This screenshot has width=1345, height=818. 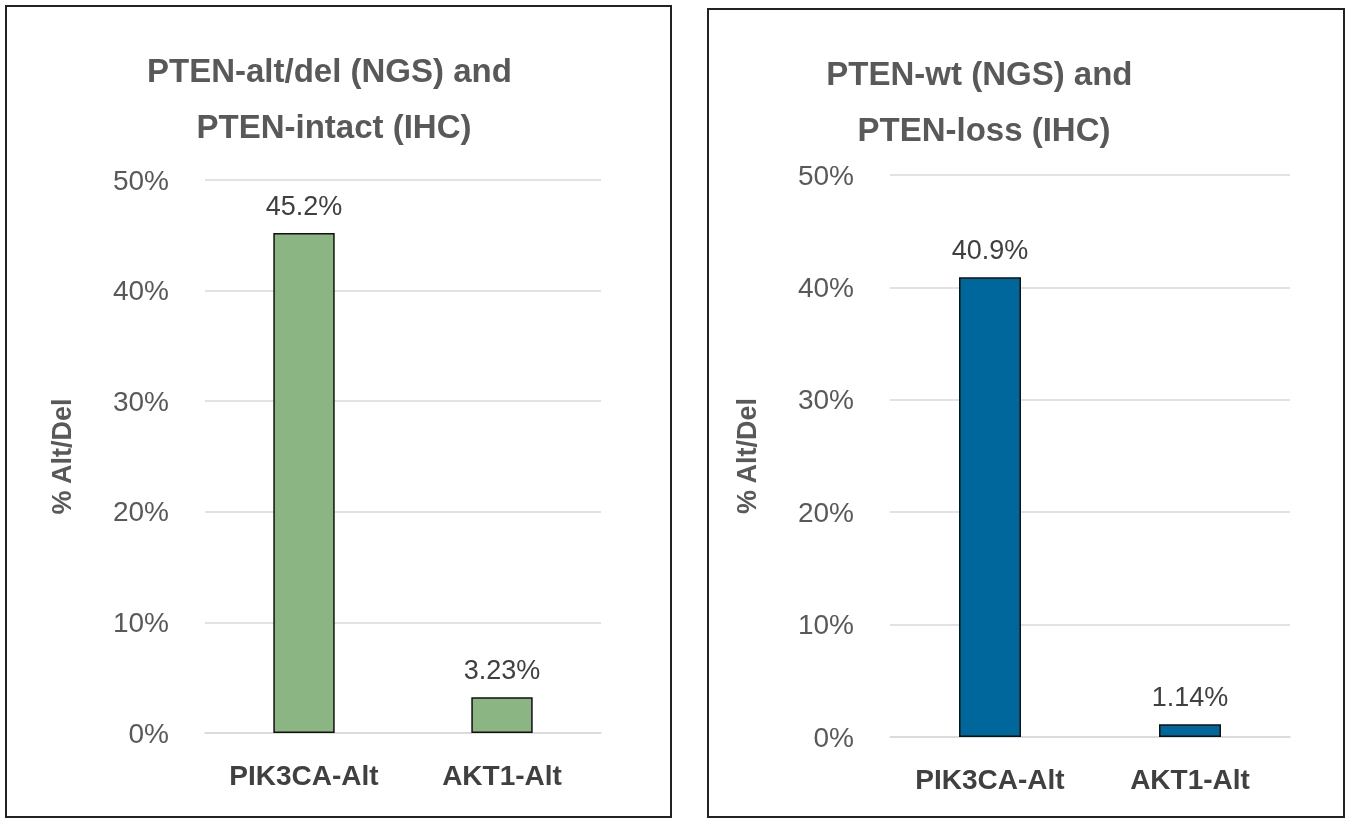 What do you see at coordinates (334, 98) in the screenshot?
I see `chart-title: PTEN-alt/del (NGS) and PTEN-intact (IHC)` at bounding box center [334, 98].